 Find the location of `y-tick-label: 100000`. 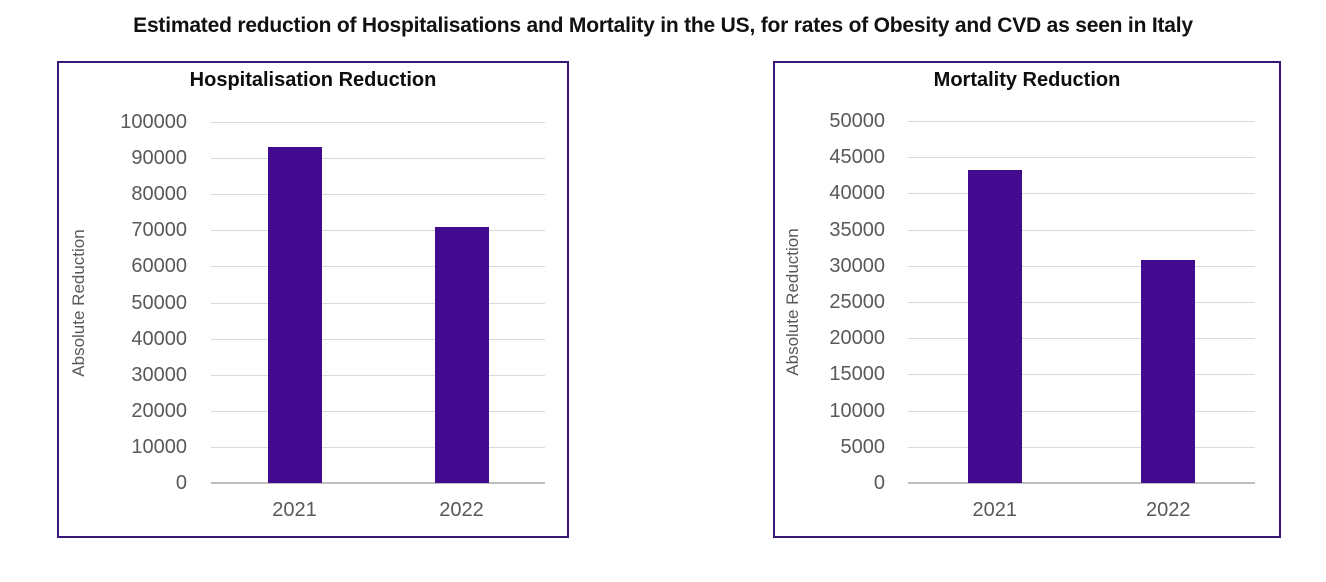

y-tick-label: 100000 is located at coordinates (153, 122).